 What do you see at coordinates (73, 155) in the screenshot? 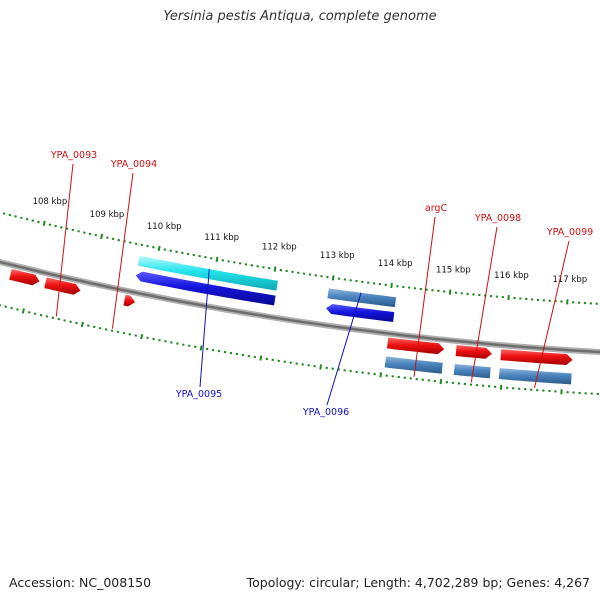
I see `forward-gene-label: YPA_0093` at bounding box center [73, 155].